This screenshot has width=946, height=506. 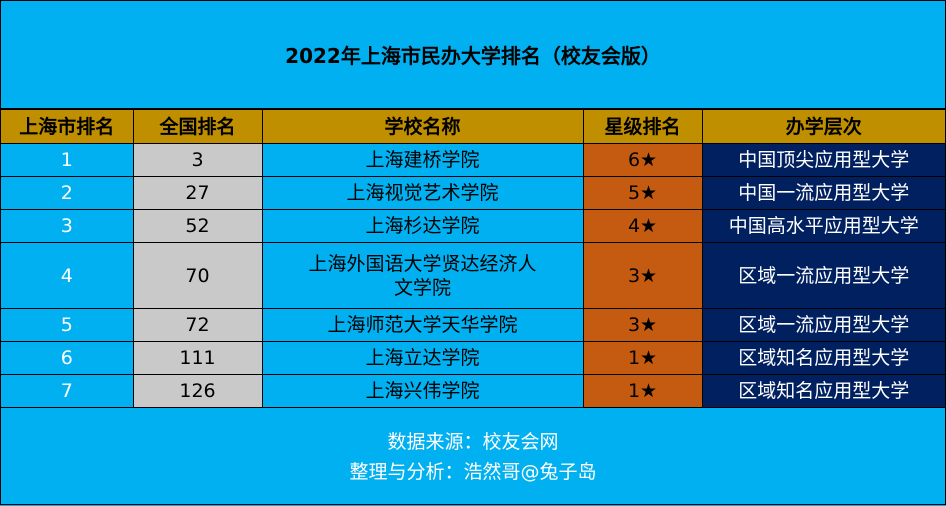 What do you see at coordinates (197, 193) in the screenshot?
I see `national-rank-cell: 27` at bounding box center [197, 193].